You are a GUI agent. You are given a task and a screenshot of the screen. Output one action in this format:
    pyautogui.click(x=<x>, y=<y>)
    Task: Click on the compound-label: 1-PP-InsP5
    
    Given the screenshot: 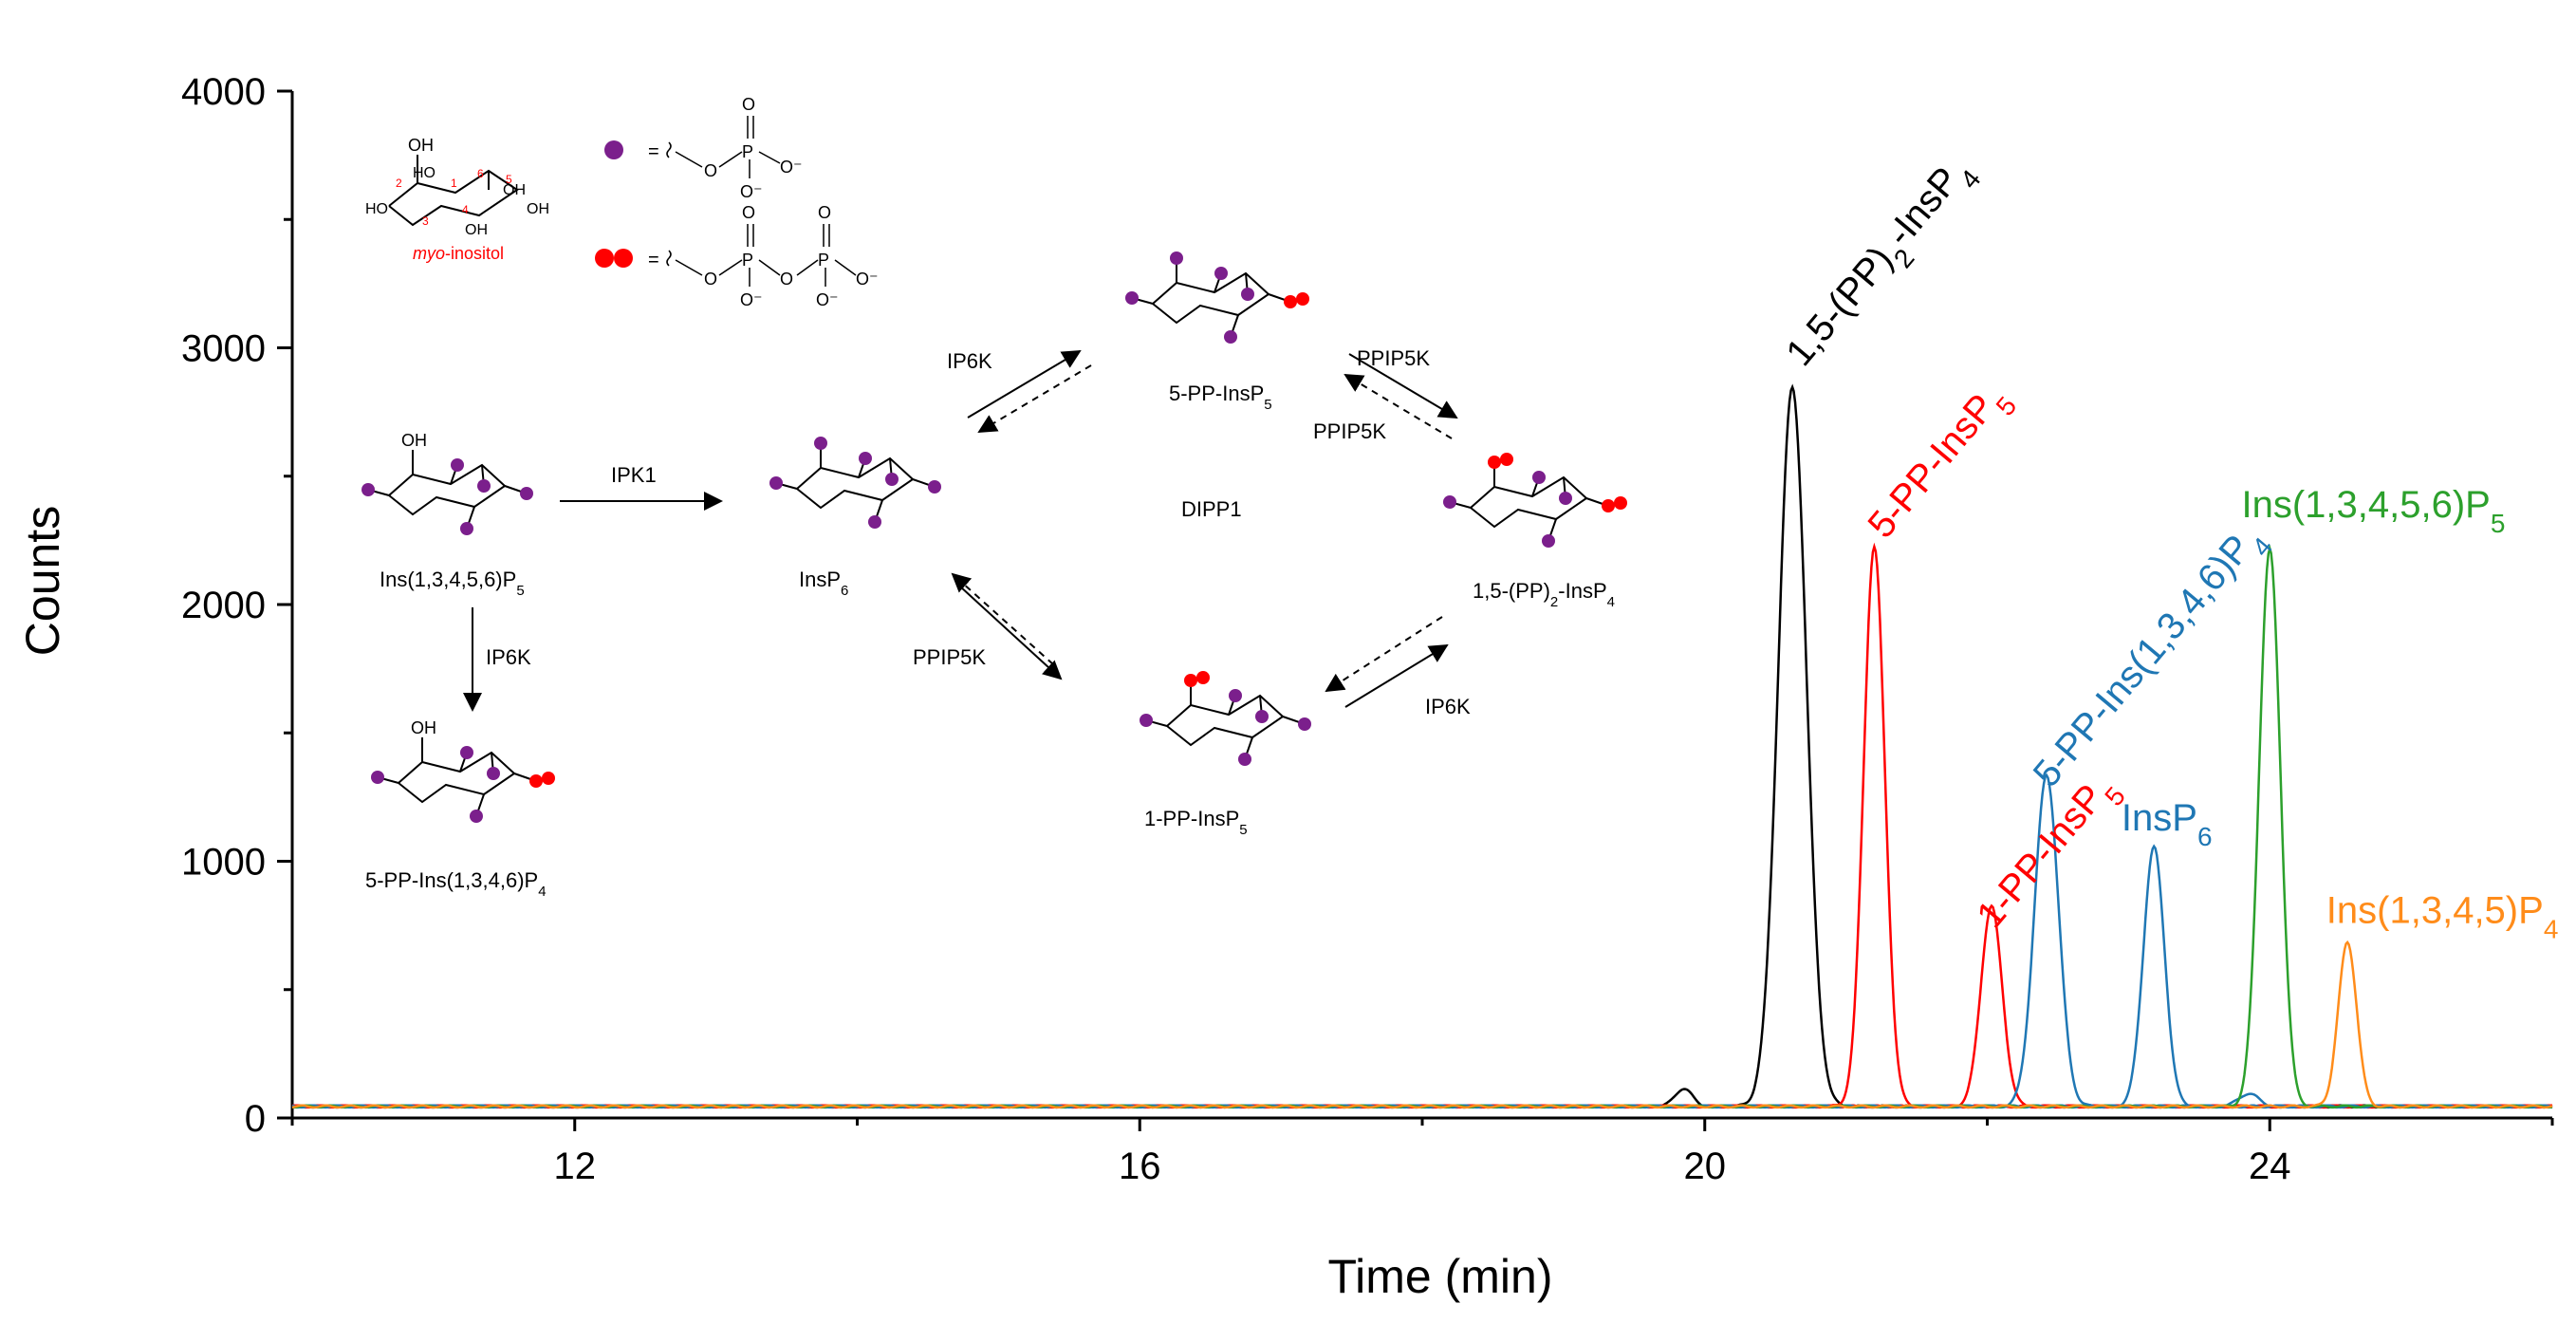 What is the action you would take?
    pyautogui.click(x=1196, y=822)
    